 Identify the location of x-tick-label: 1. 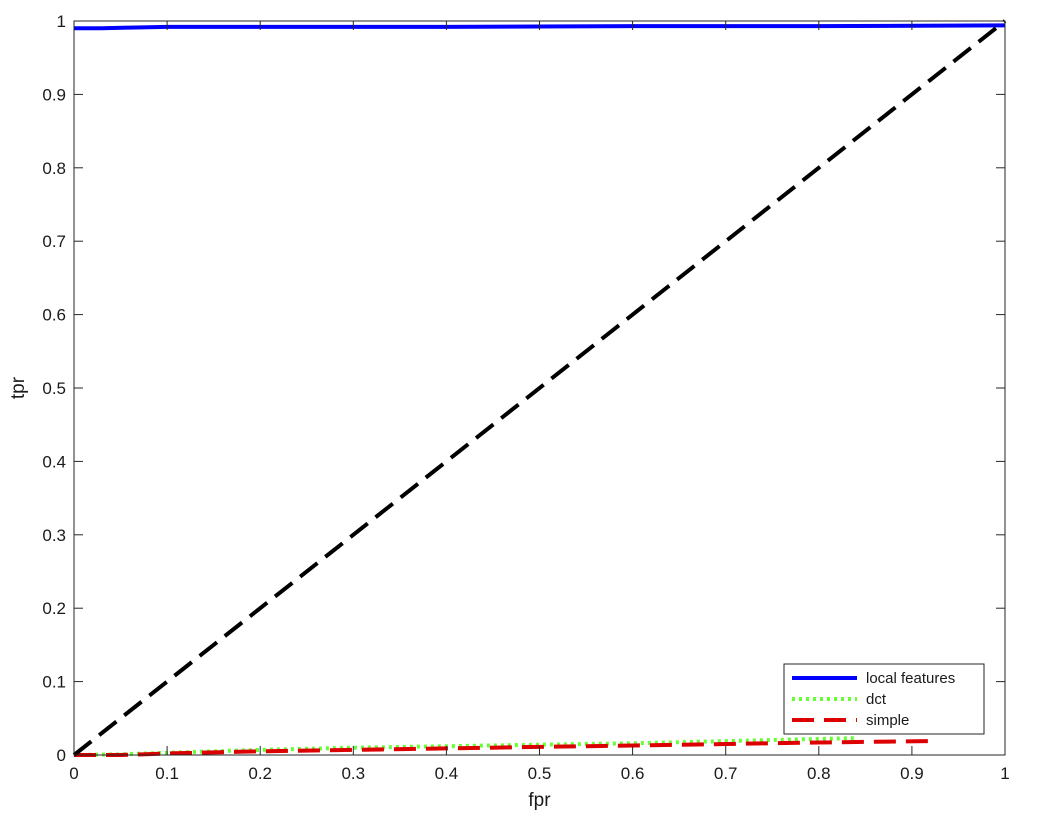
(1004, 773).